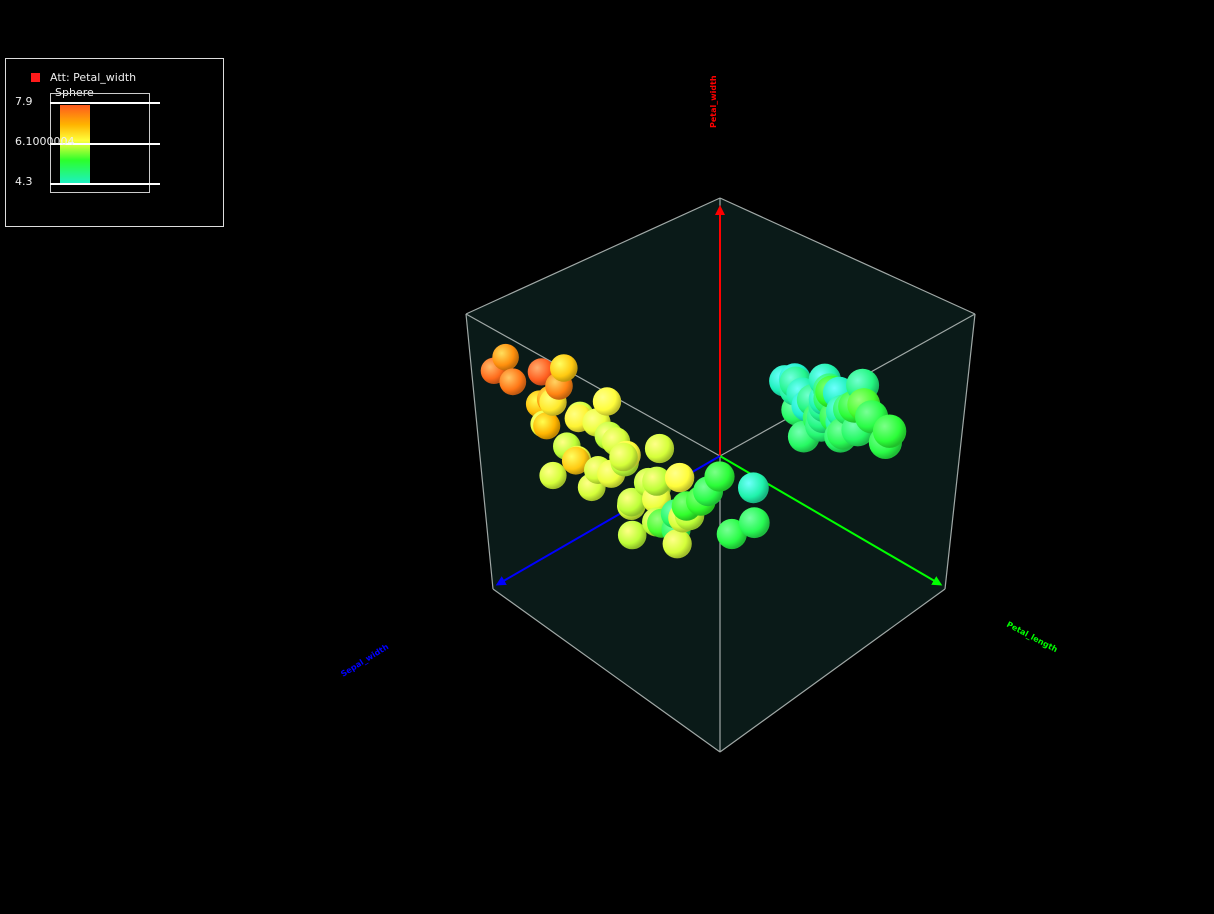 Image resolution: width=1214 pixels, height=914 pixels. I want to click on legend-tick-mid, so click(105, 144).